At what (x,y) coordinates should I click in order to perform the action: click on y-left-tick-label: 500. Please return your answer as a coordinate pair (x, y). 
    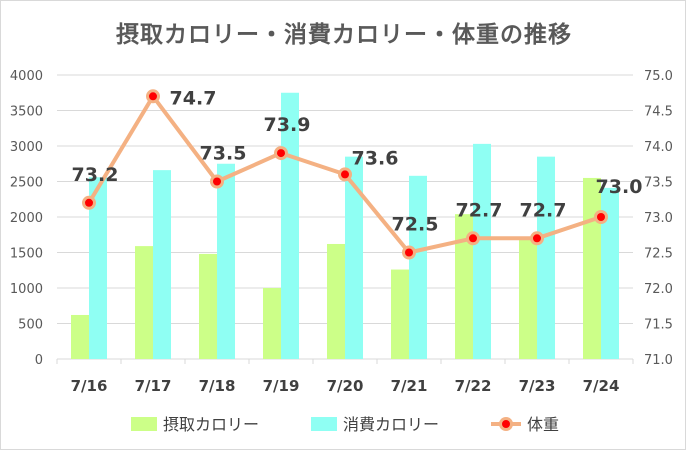
    Looking at the image, I should click on (30, 325).